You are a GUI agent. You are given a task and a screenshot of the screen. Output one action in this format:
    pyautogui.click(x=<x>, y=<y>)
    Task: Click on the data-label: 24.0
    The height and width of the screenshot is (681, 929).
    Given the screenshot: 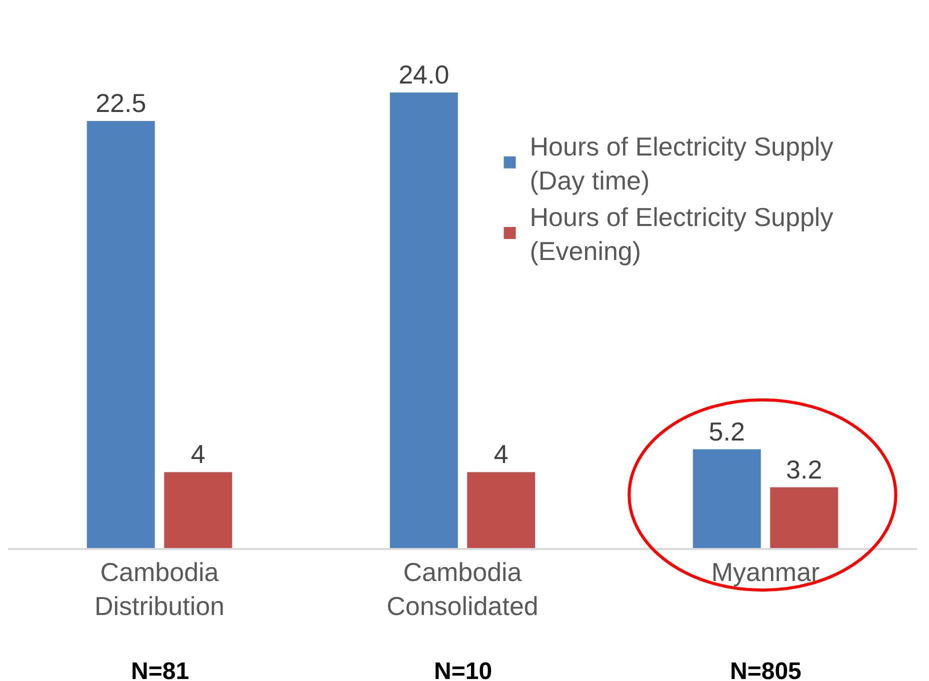 What is the action you would take?
    pyautogui.click(x=424, y=74)
    